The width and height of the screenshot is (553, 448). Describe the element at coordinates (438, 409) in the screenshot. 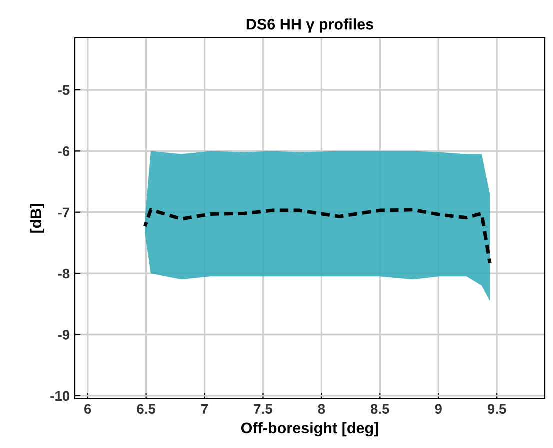

I see `x-tick-label: 9` at that location.